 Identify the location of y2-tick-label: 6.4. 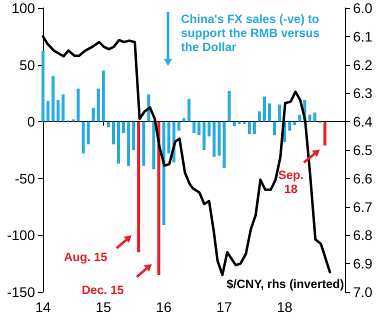
(363, 122).